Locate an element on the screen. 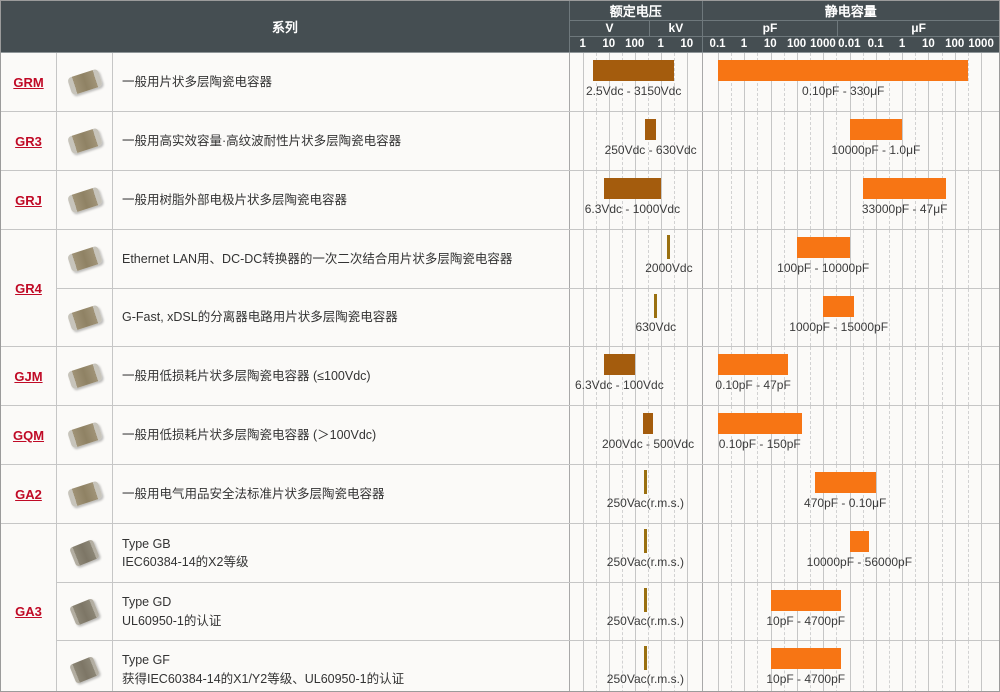  capacitance-range-label: 0.10pF - 330μF is located at coordinates (843, 91).